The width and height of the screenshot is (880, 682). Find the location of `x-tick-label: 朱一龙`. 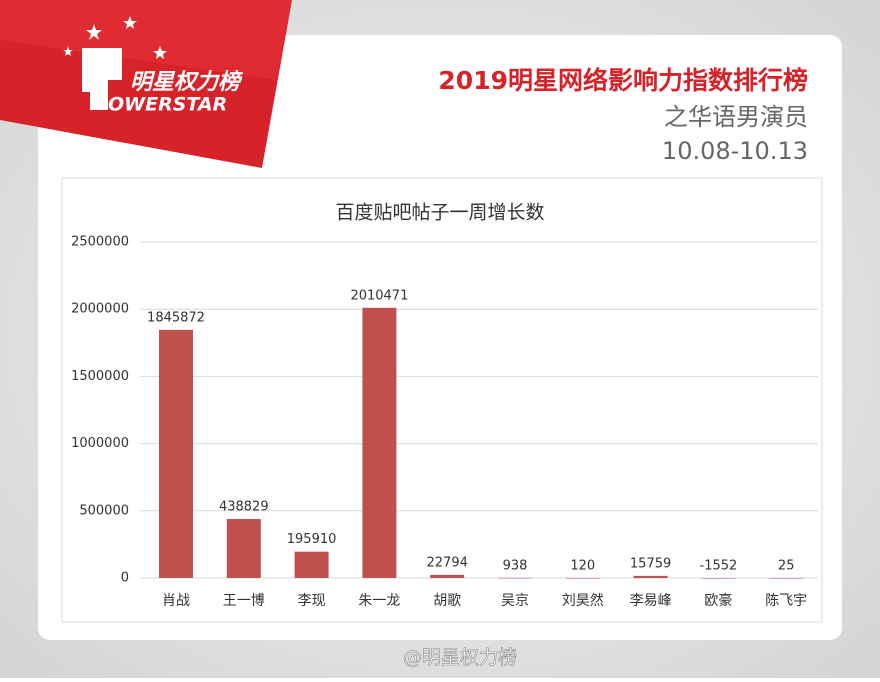

x-tick-label: 朱一龙 is located at coordinates (379, 601).